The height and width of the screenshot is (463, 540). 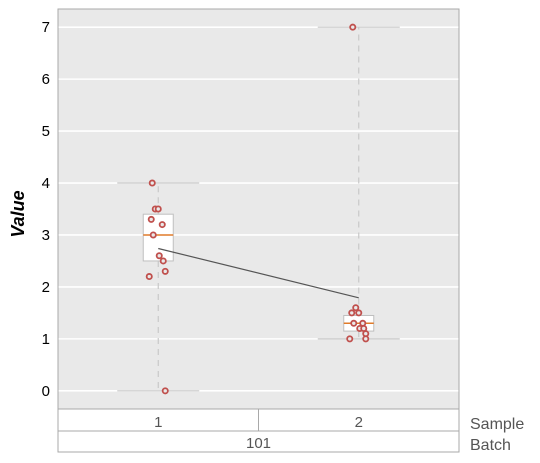 I want to click on y-tick-label-3: 3, so click(x=46, y=235).